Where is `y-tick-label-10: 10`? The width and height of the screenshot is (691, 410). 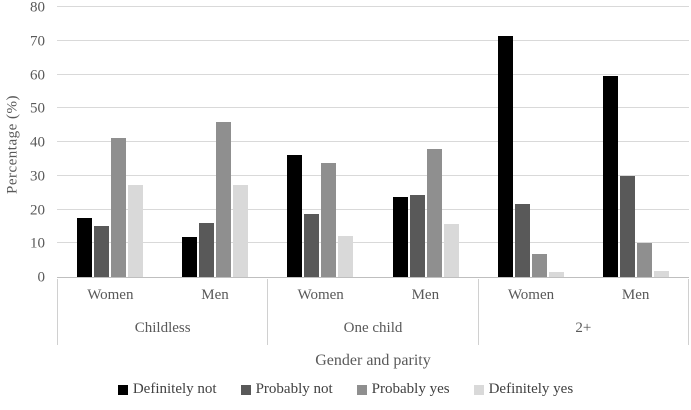
y-tick-label-10: 10 is located at coordinates (37, 243).